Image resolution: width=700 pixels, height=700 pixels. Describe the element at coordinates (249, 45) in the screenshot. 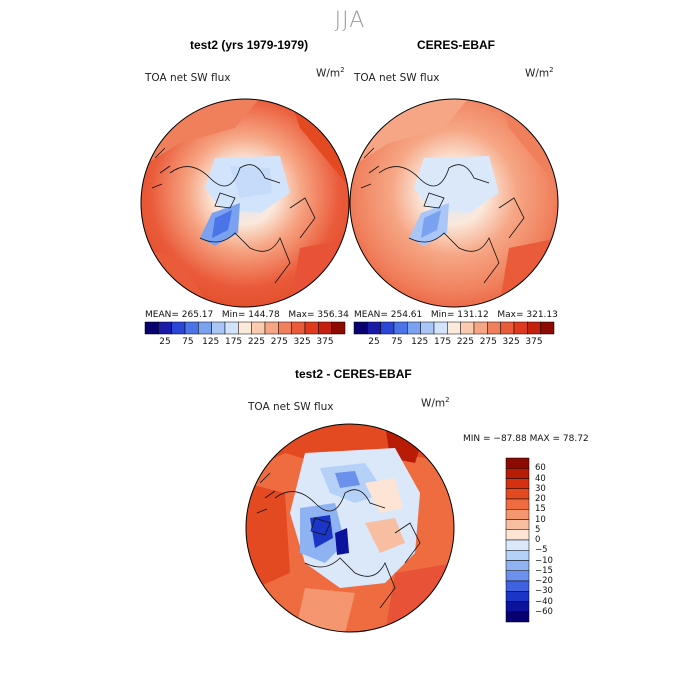

I see `panel1-title: test2 (yrs 1979-1979)` at that location.